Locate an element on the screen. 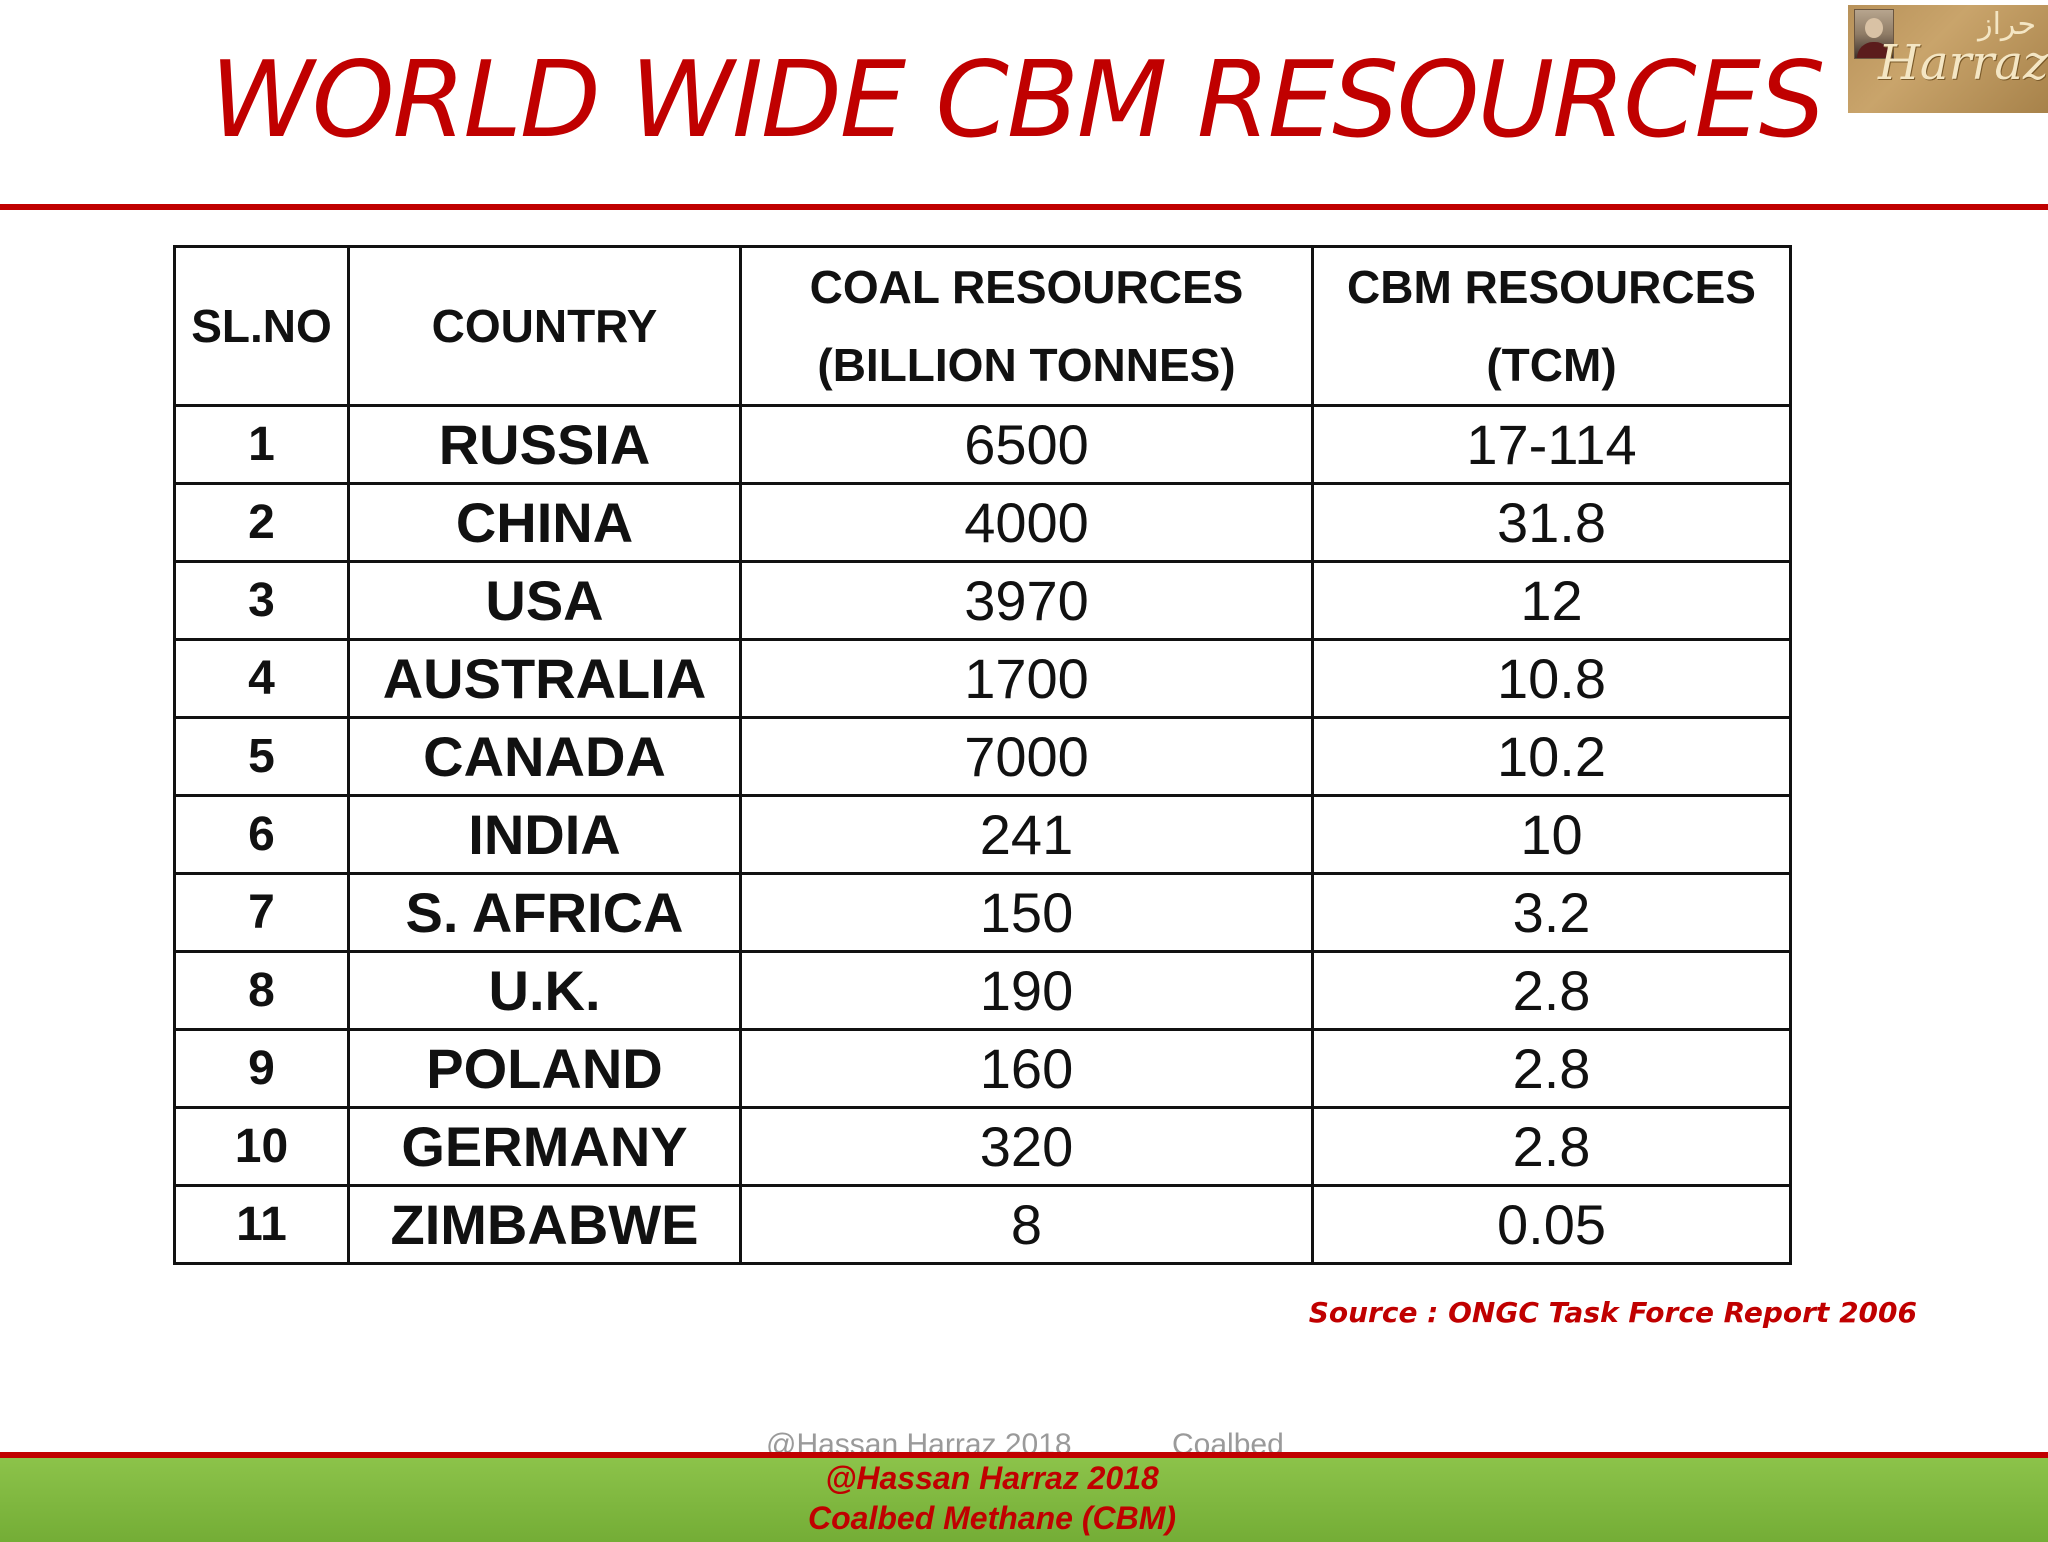 This screenshot has height=1542, width=2048. table-row: 10 GERMANY 320 2.8 is located at coordinates (982, 1146).